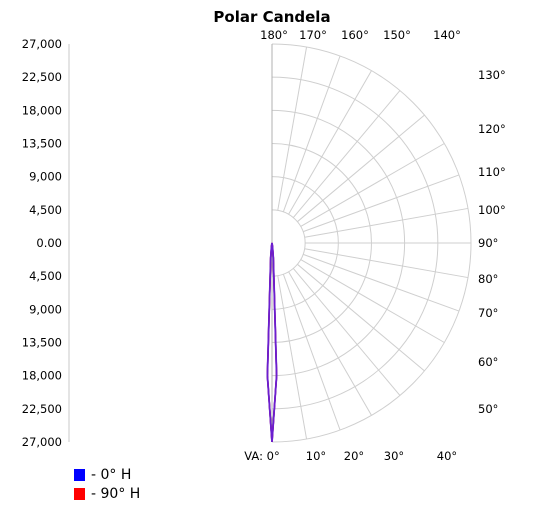 The image size is (537, 519). I want to click on legend-label-90h: - 90° H, so click(116, 493).